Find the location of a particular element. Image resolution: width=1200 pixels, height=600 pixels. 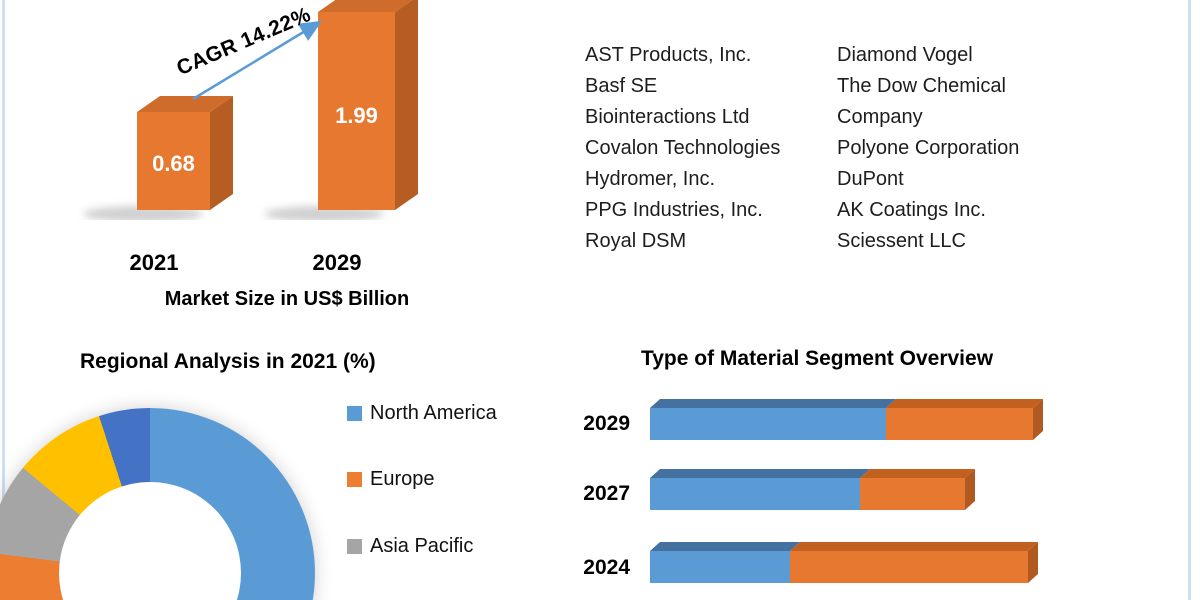

material-bars-svg is located at coordinates (846, 491).